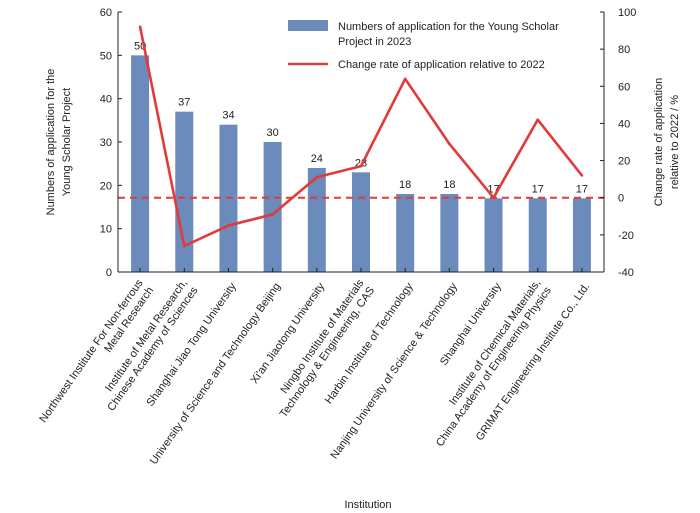  What do you see at coordinates (624, 124) in the screenshot?
I see `y2-tick-label: 40` at bounding box center [624, 124].